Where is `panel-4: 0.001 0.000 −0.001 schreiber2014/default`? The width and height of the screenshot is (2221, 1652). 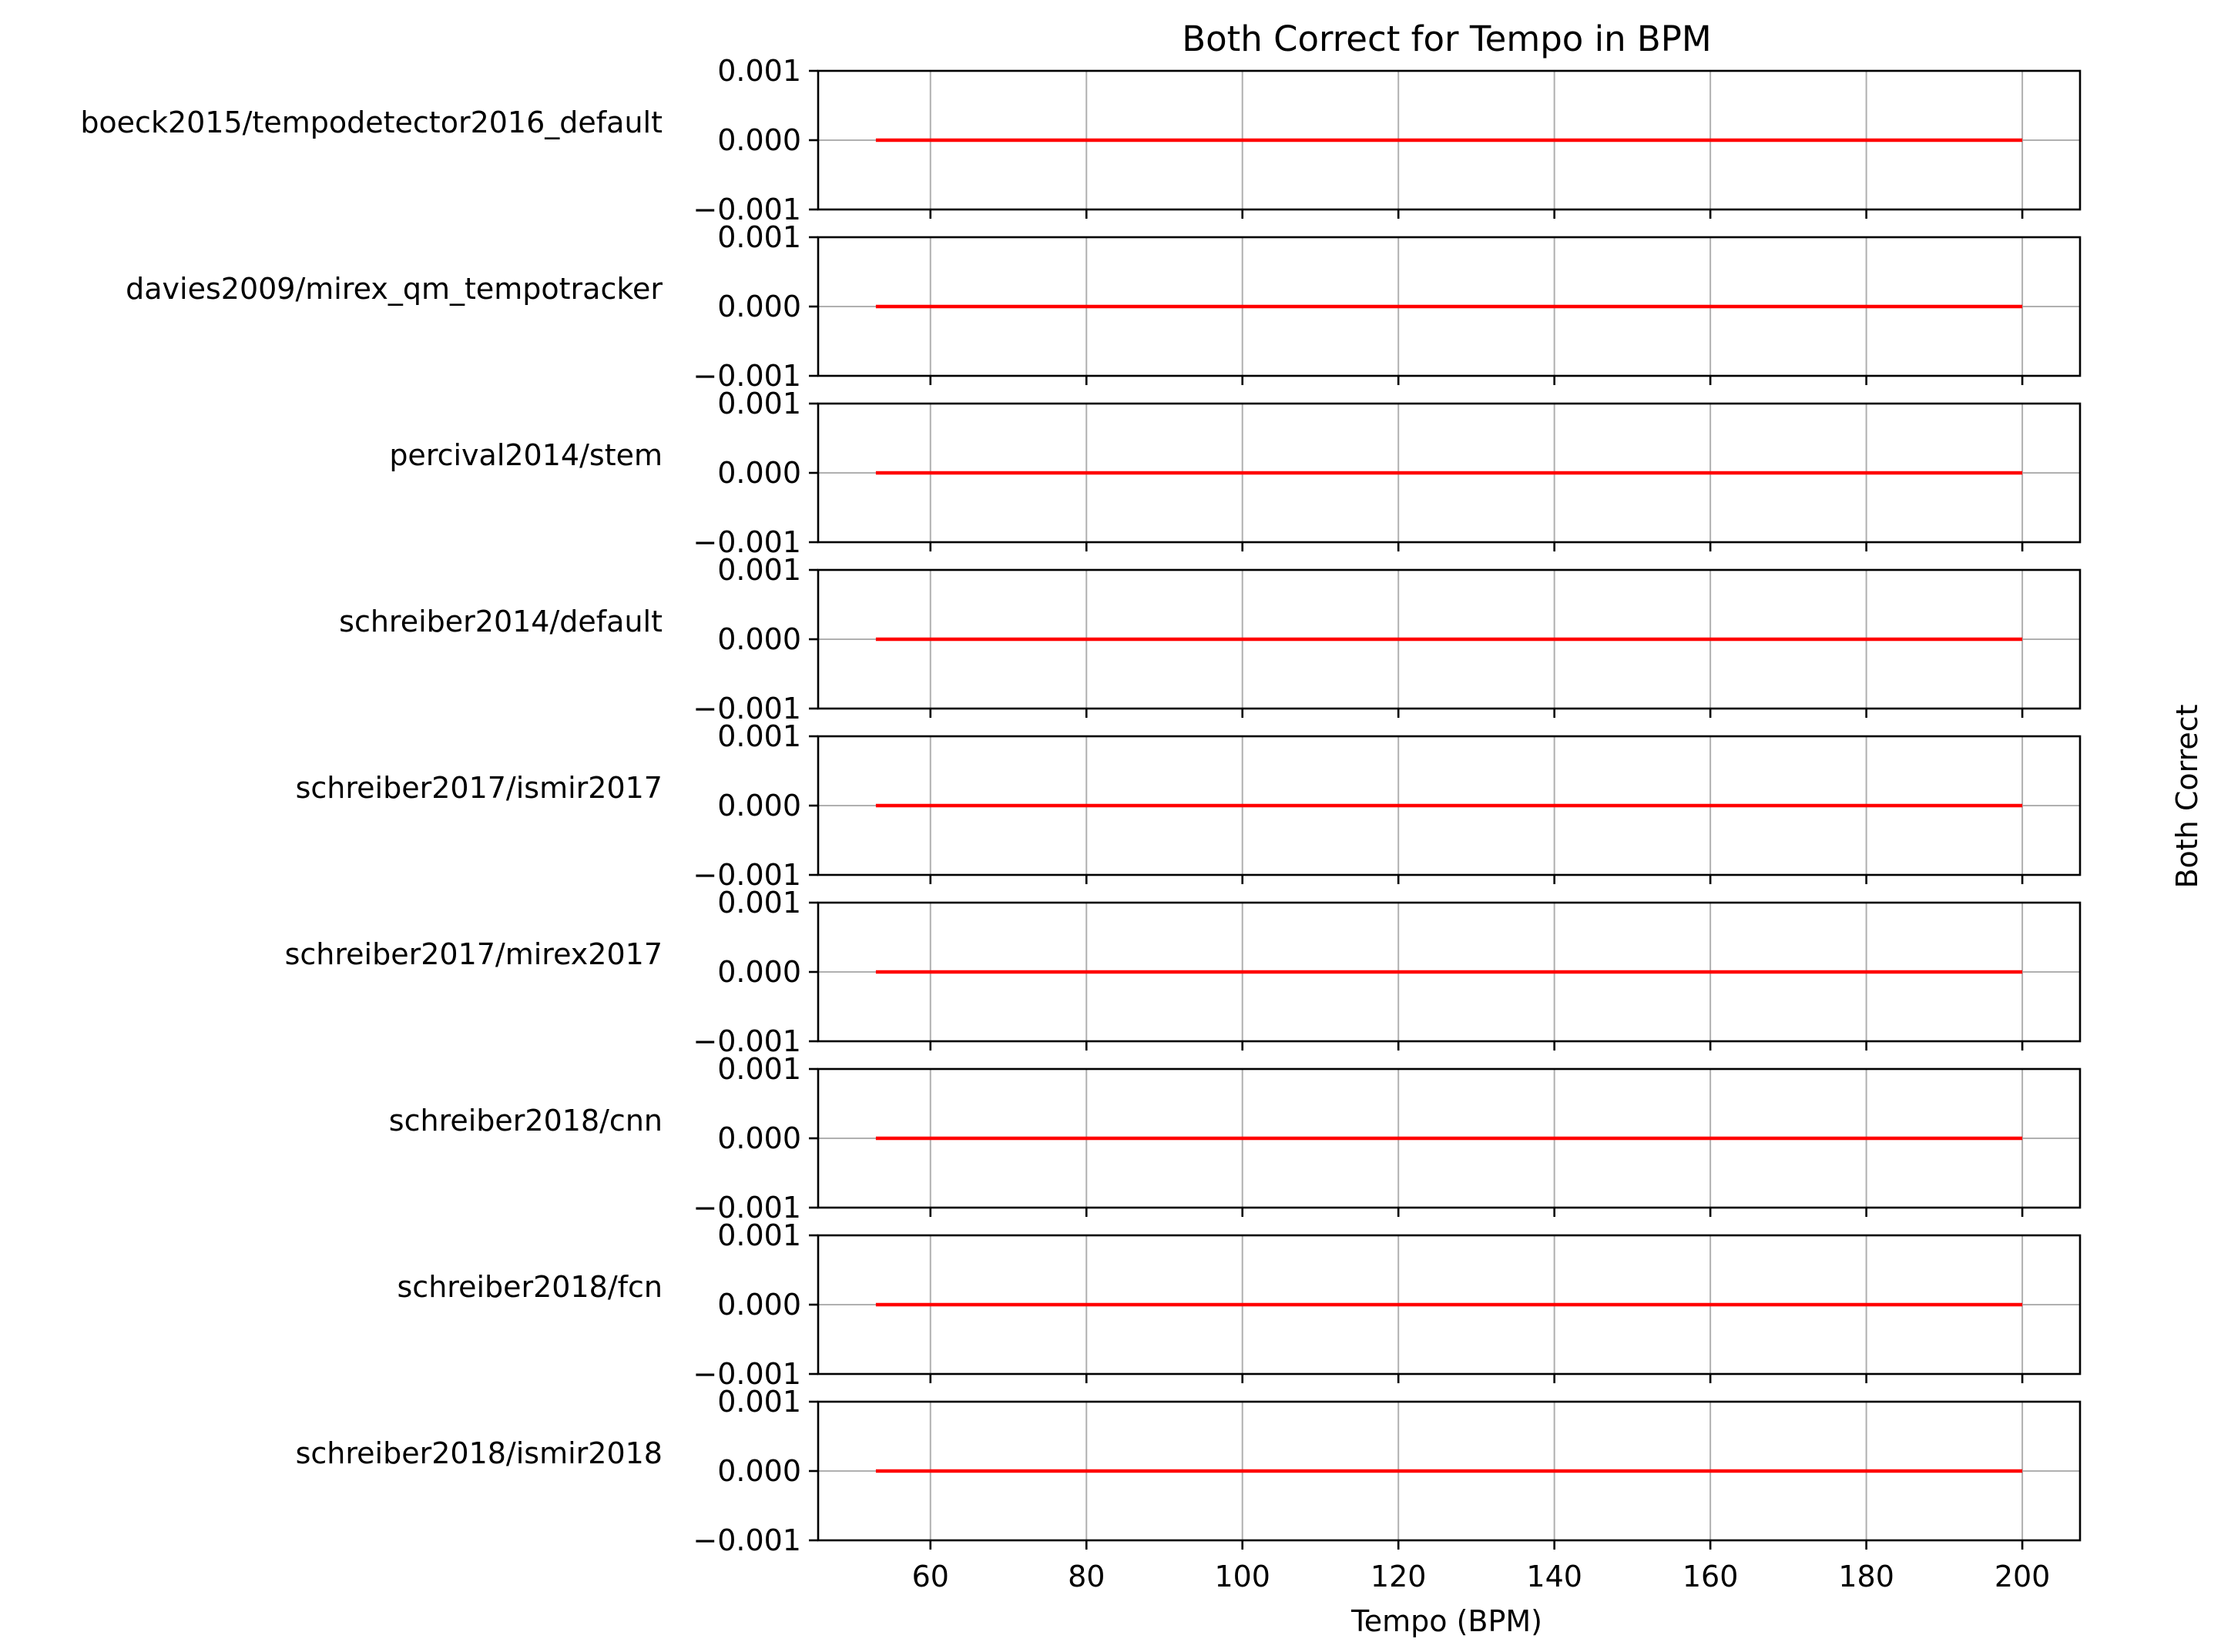
panel-4: 0.001 0.000 −0.001 schreiber2014/default is located at coordinates (1210, 639).